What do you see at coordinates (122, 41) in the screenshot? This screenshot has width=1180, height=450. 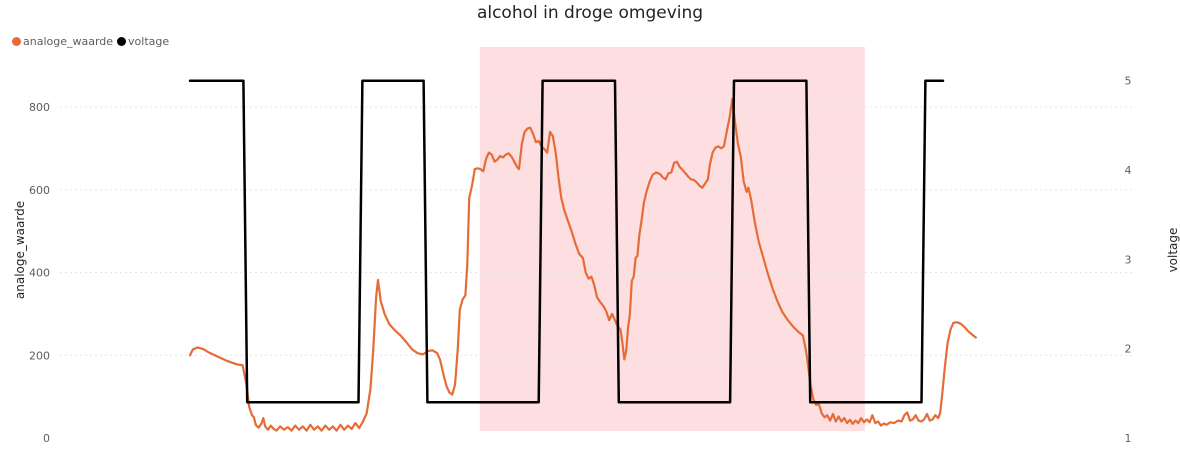 I see `legend-marker-voltage` at bounding box center [122, 41].